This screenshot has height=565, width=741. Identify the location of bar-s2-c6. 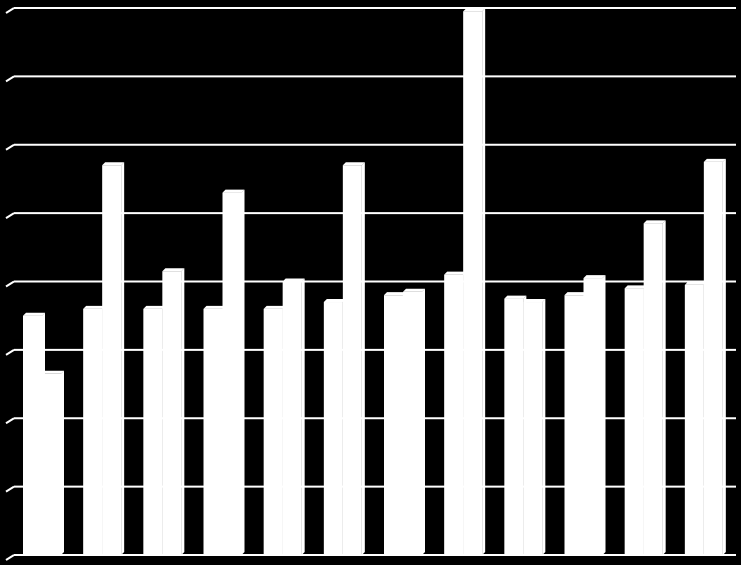
(353, 358).